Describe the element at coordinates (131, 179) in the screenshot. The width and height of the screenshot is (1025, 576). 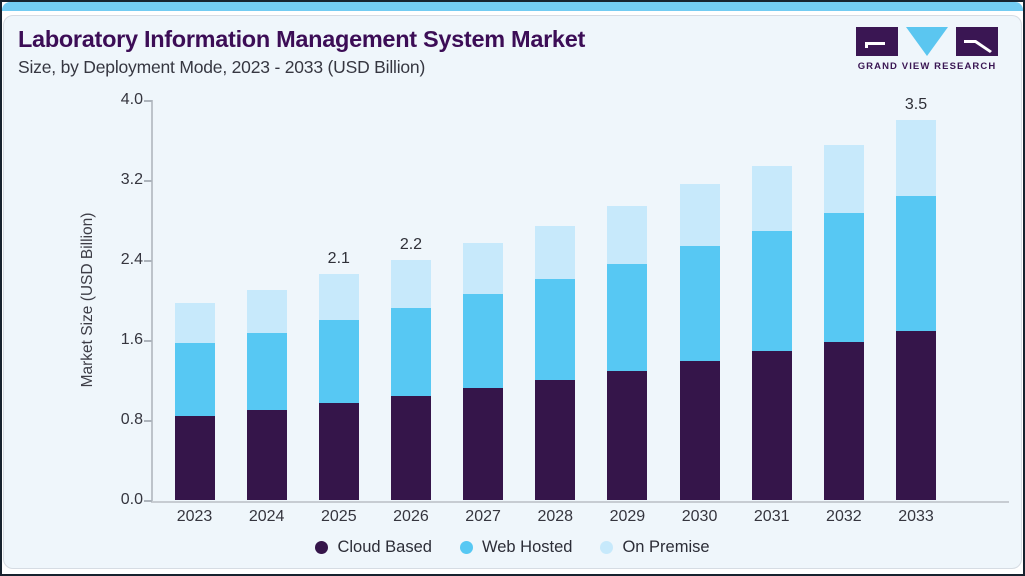
I see `y-tick-label-3.2: 3.2` at that location.